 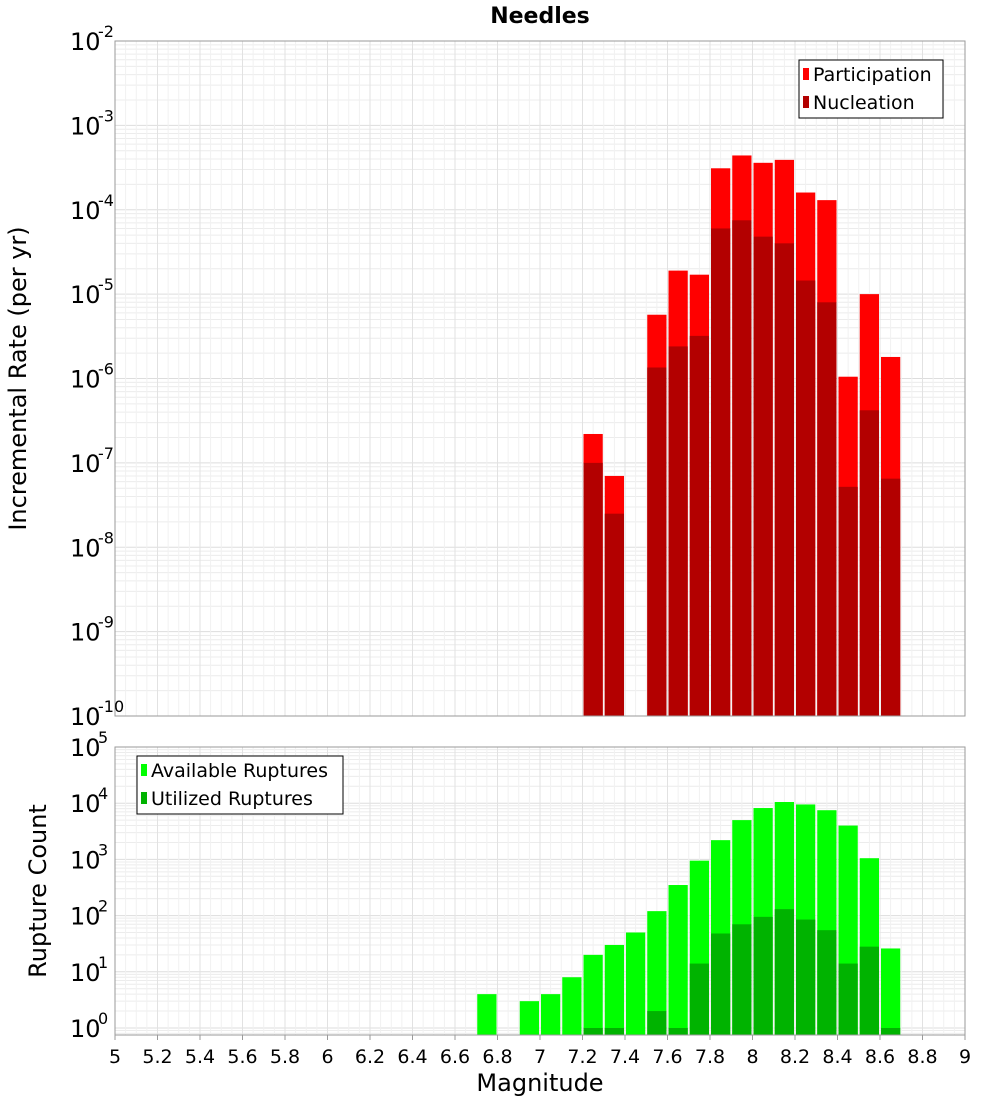 I want to click on y-axis-label: Incremental Rate (per yr), so click(x=18, y=378).